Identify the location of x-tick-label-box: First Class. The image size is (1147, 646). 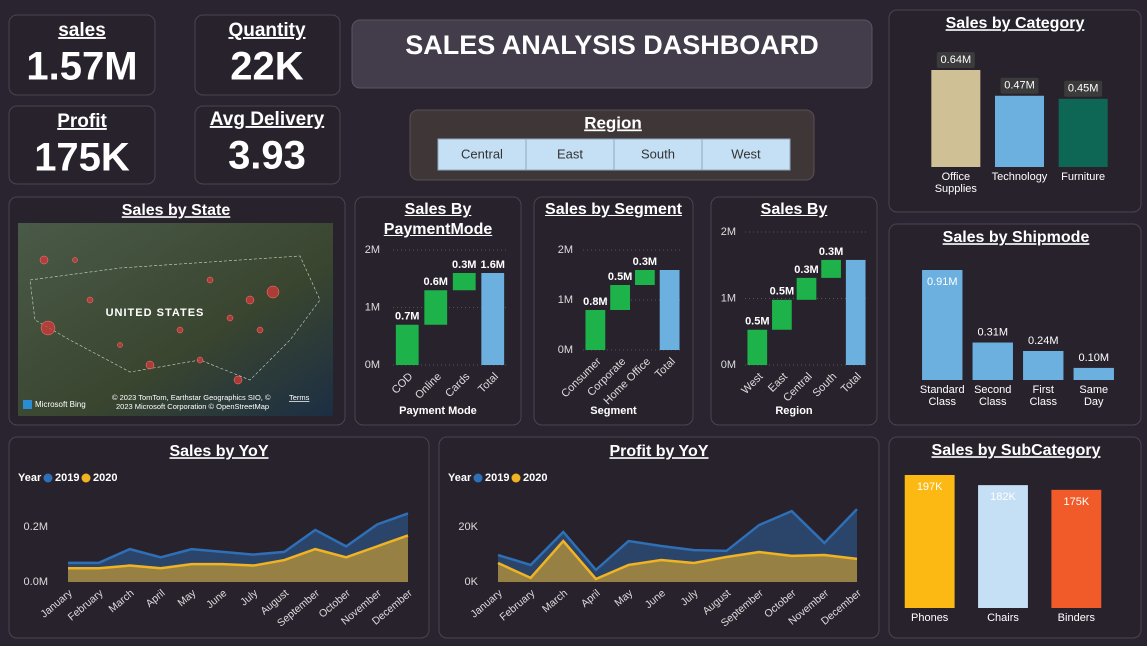
(1043, 396).